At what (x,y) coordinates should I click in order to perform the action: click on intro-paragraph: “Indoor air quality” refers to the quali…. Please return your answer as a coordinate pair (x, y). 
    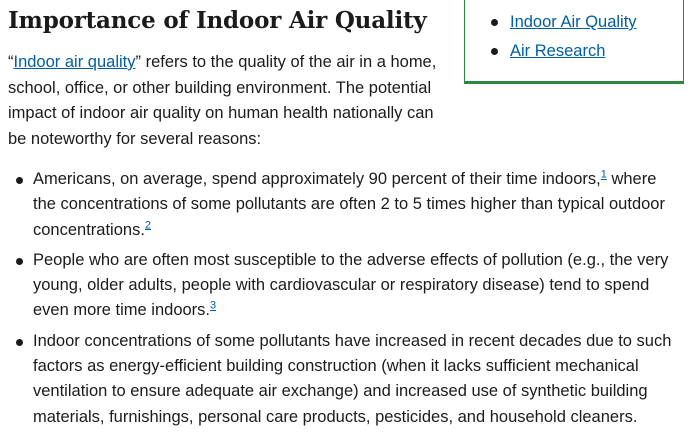
    Looking at the image, I should click on (223, 101).